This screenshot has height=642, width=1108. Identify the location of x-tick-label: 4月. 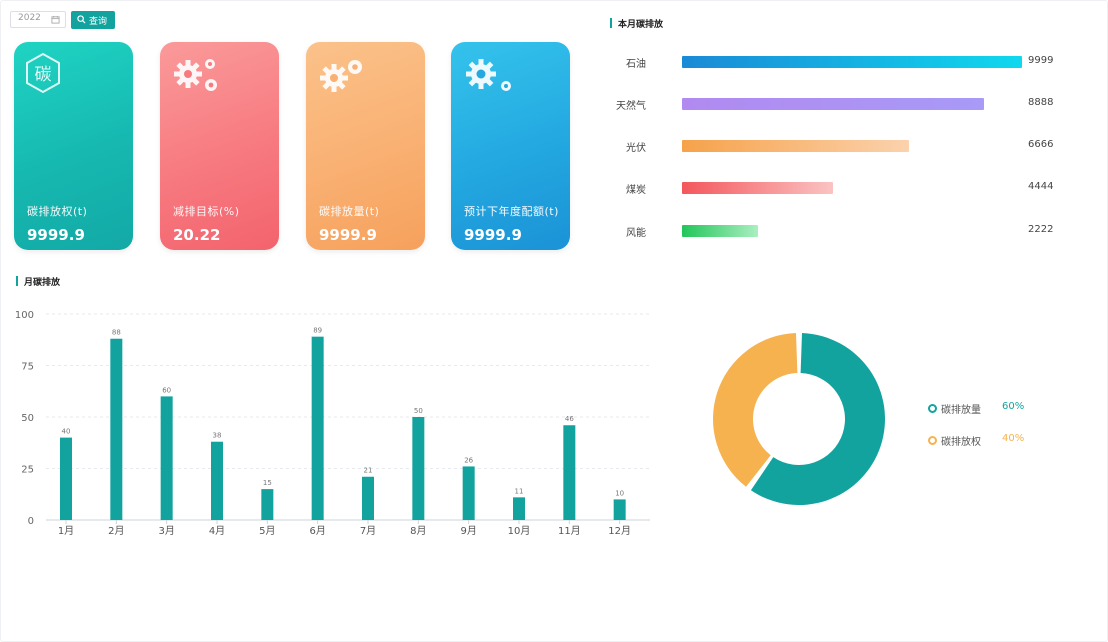
(217, 531).